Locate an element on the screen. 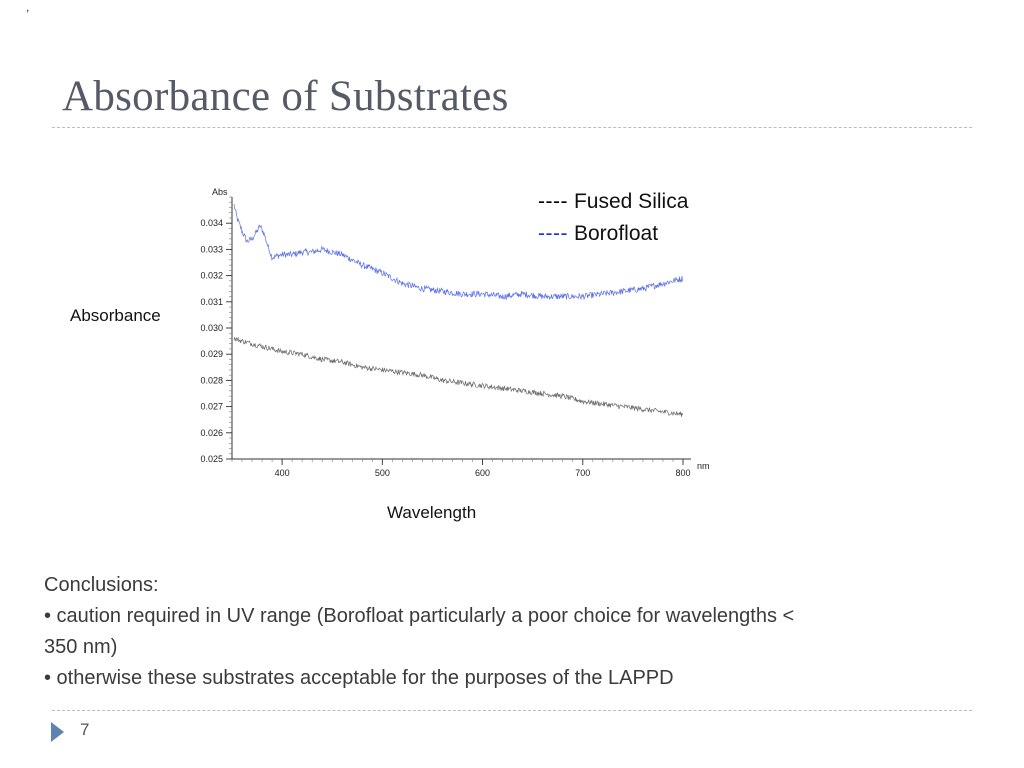  y-tick-label: 0.034 is located at coordinates (211, 223).